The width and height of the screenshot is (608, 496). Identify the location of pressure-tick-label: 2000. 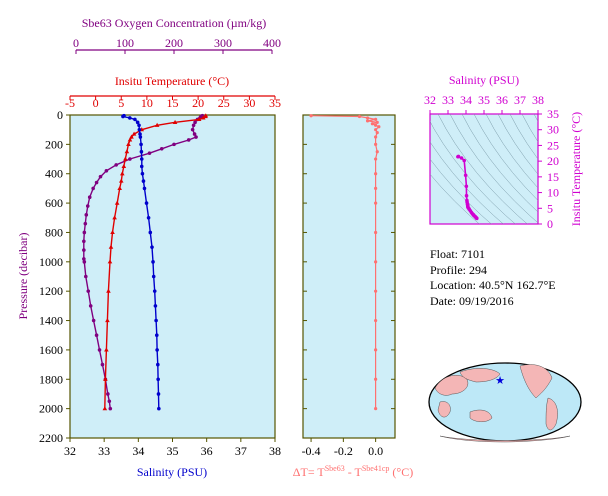
(51, 409).